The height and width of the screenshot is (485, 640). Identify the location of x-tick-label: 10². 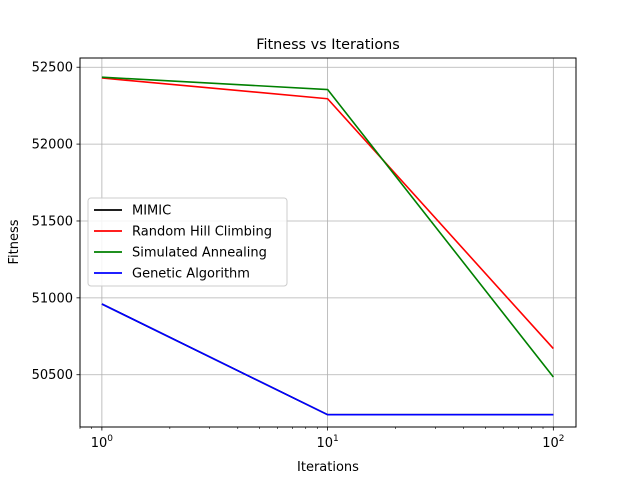
(553, 442).